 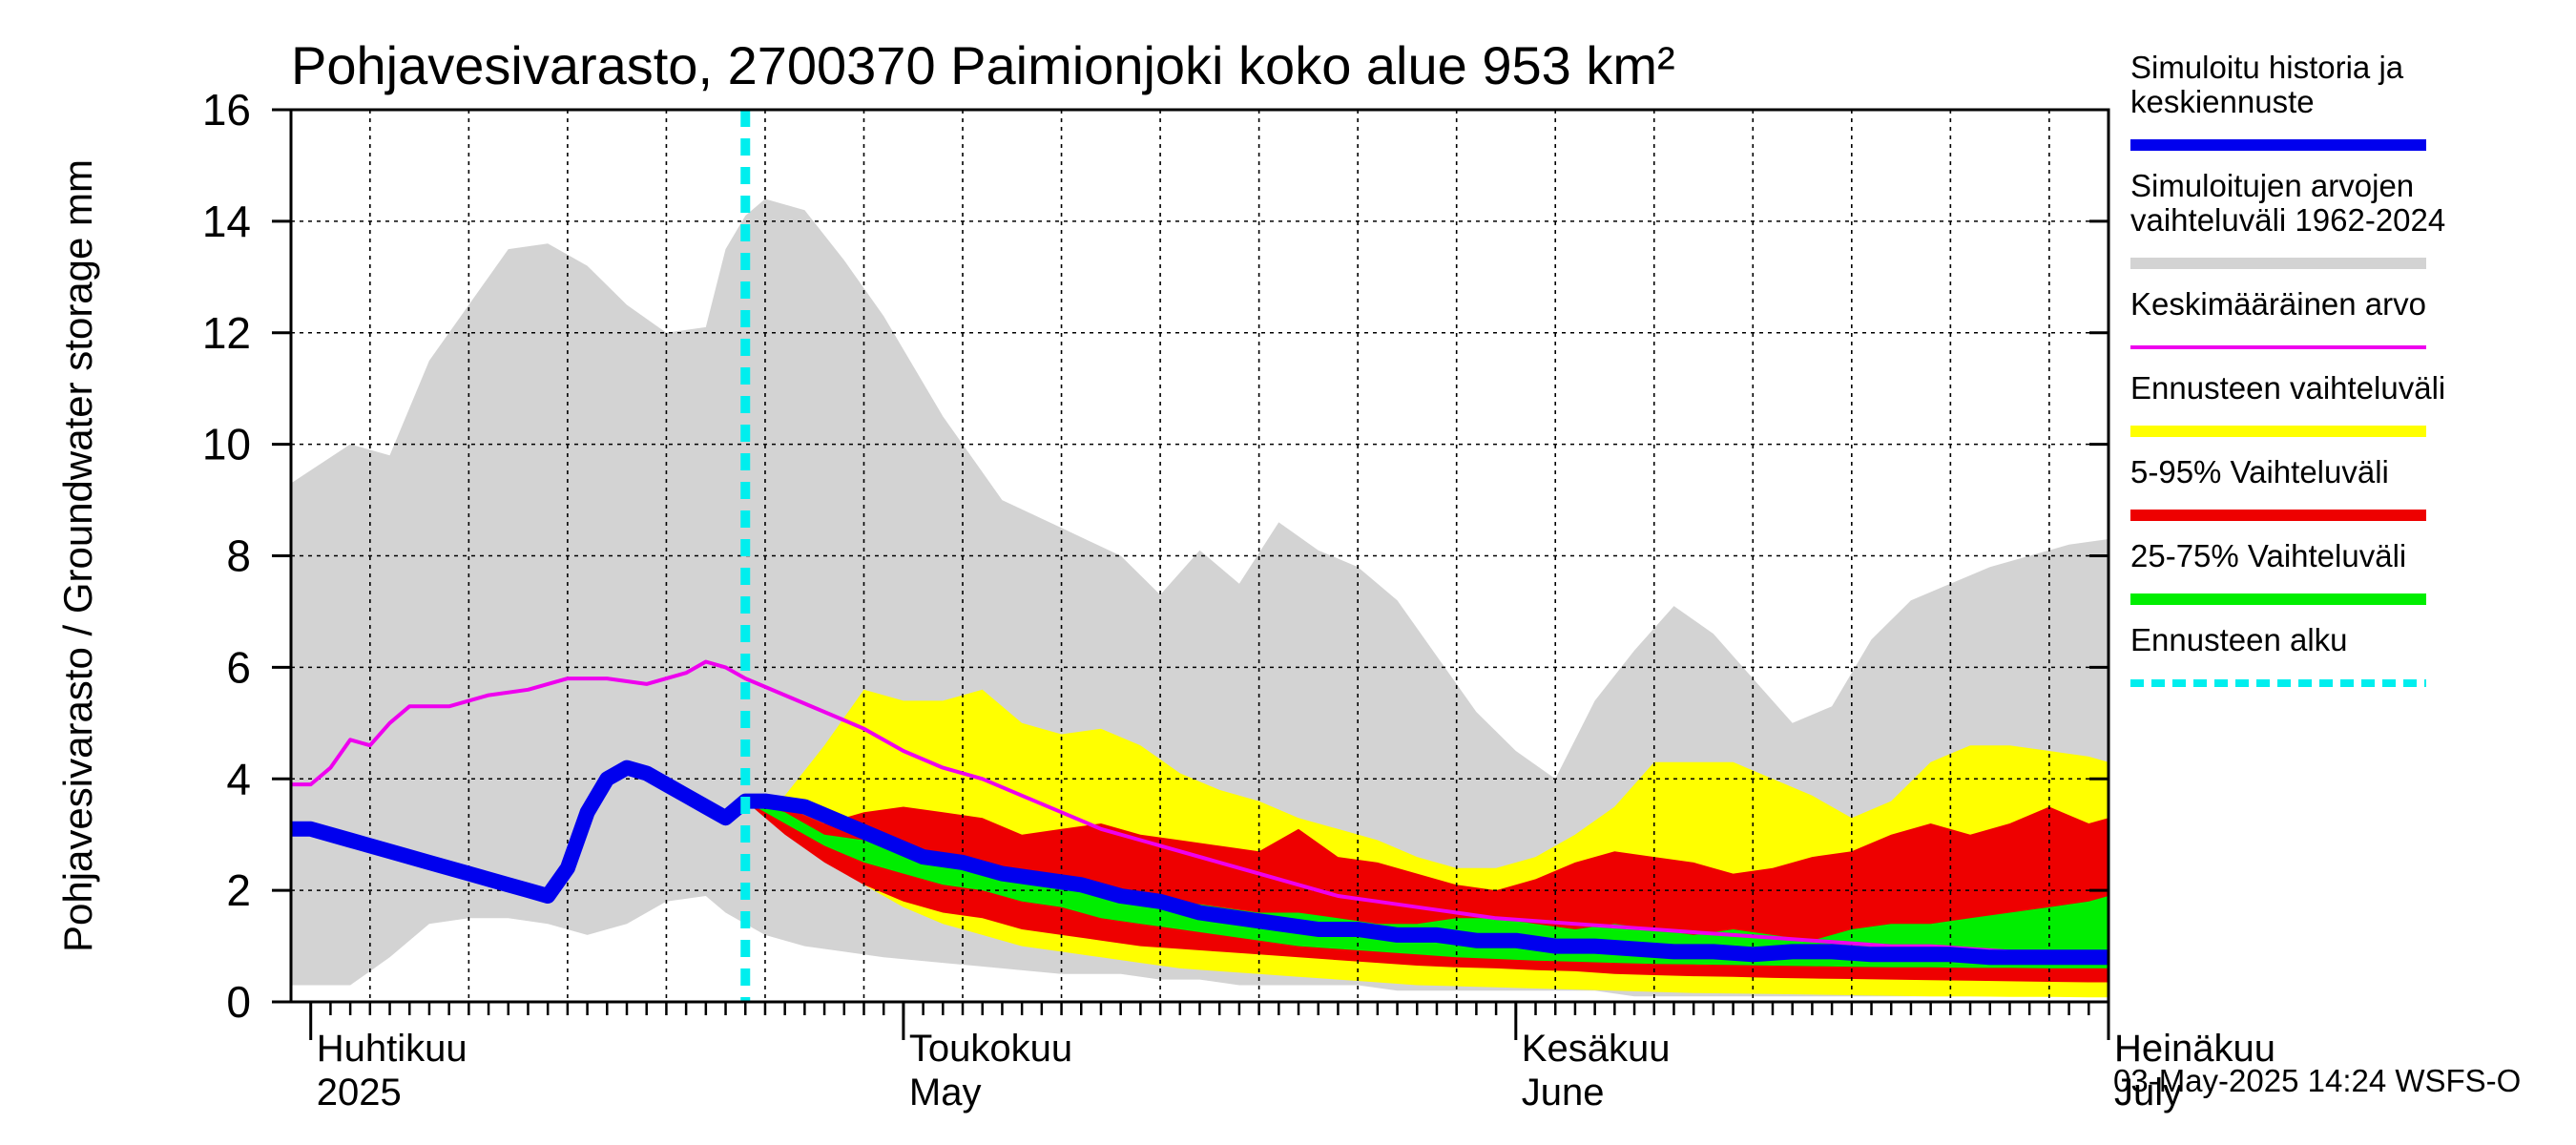 I want to click on month-label-fi: Huhtikuu, so click(x=392, y=1049).